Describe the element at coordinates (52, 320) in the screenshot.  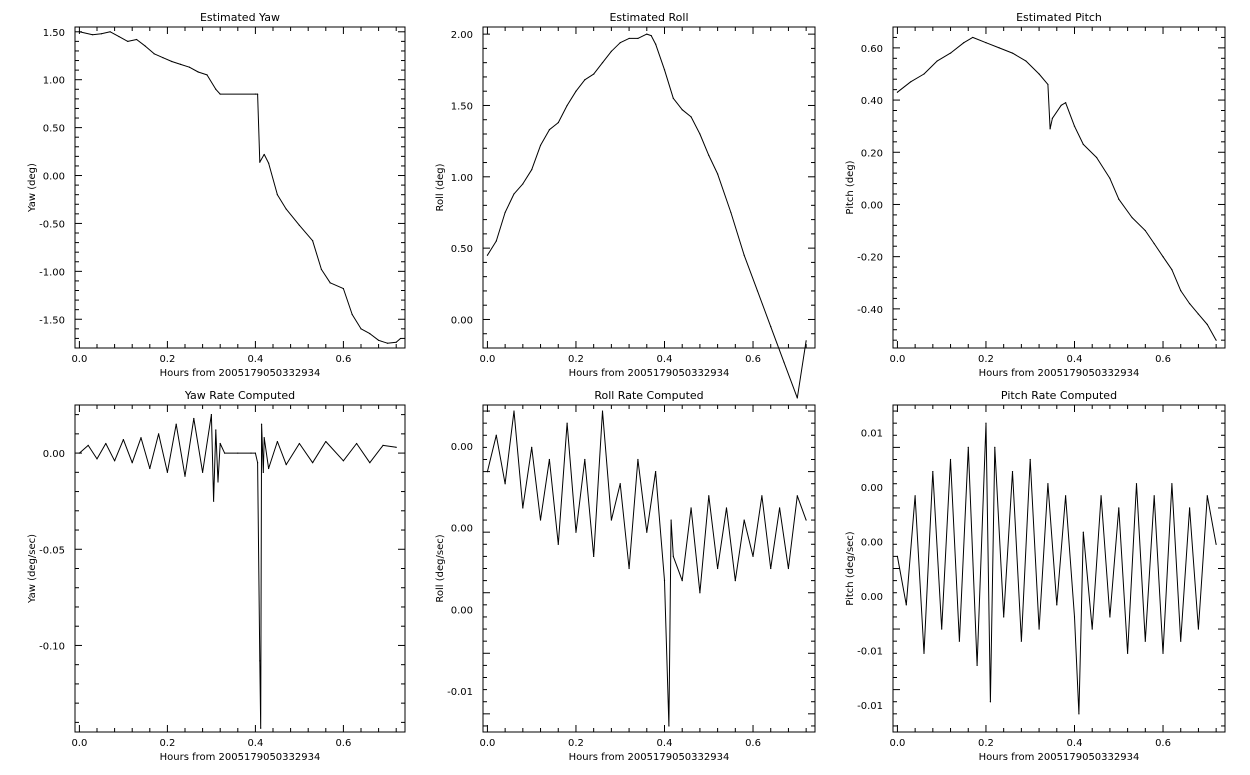
I see `chart-0-y-tick-label: -1.50` at that location.